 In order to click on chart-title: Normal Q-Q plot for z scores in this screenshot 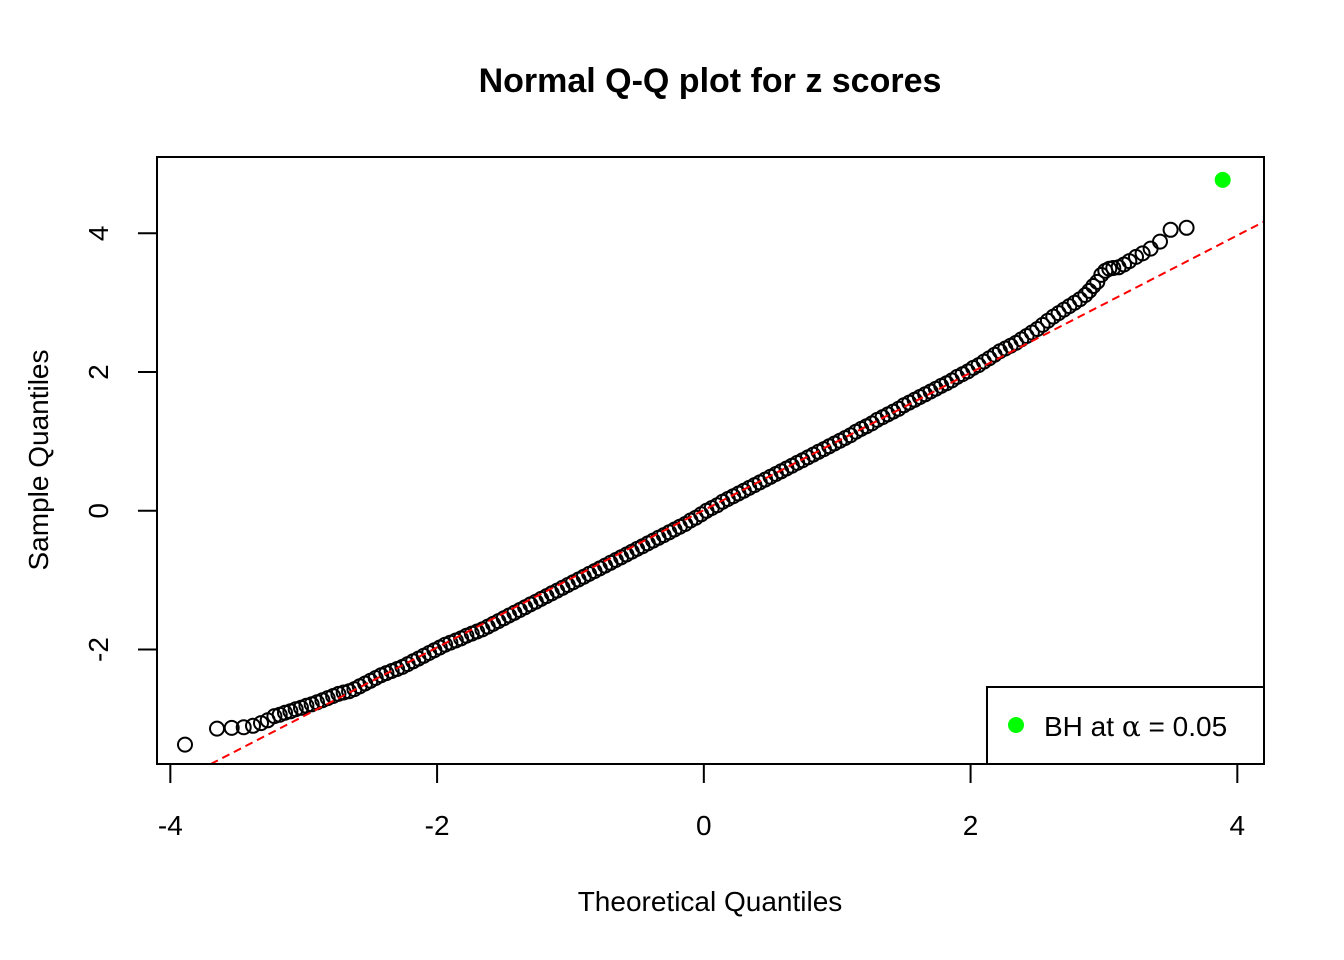, I will do `click(710, 81)`.